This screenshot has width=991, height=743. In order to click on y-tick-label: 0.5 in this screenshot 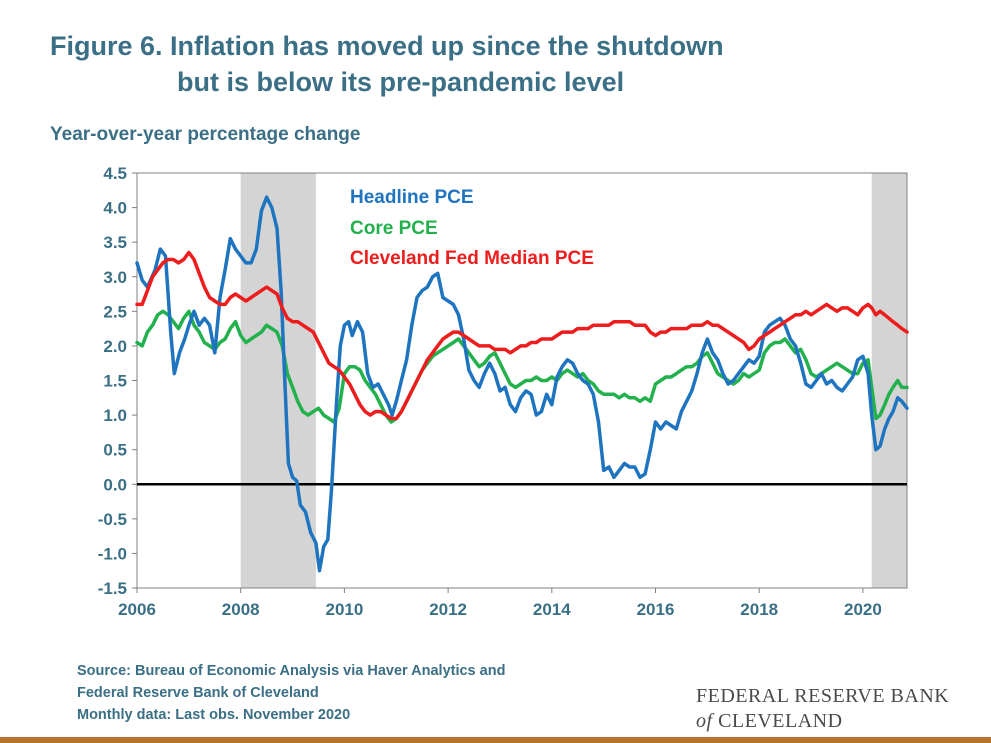, I will do `click(115, 450)`.